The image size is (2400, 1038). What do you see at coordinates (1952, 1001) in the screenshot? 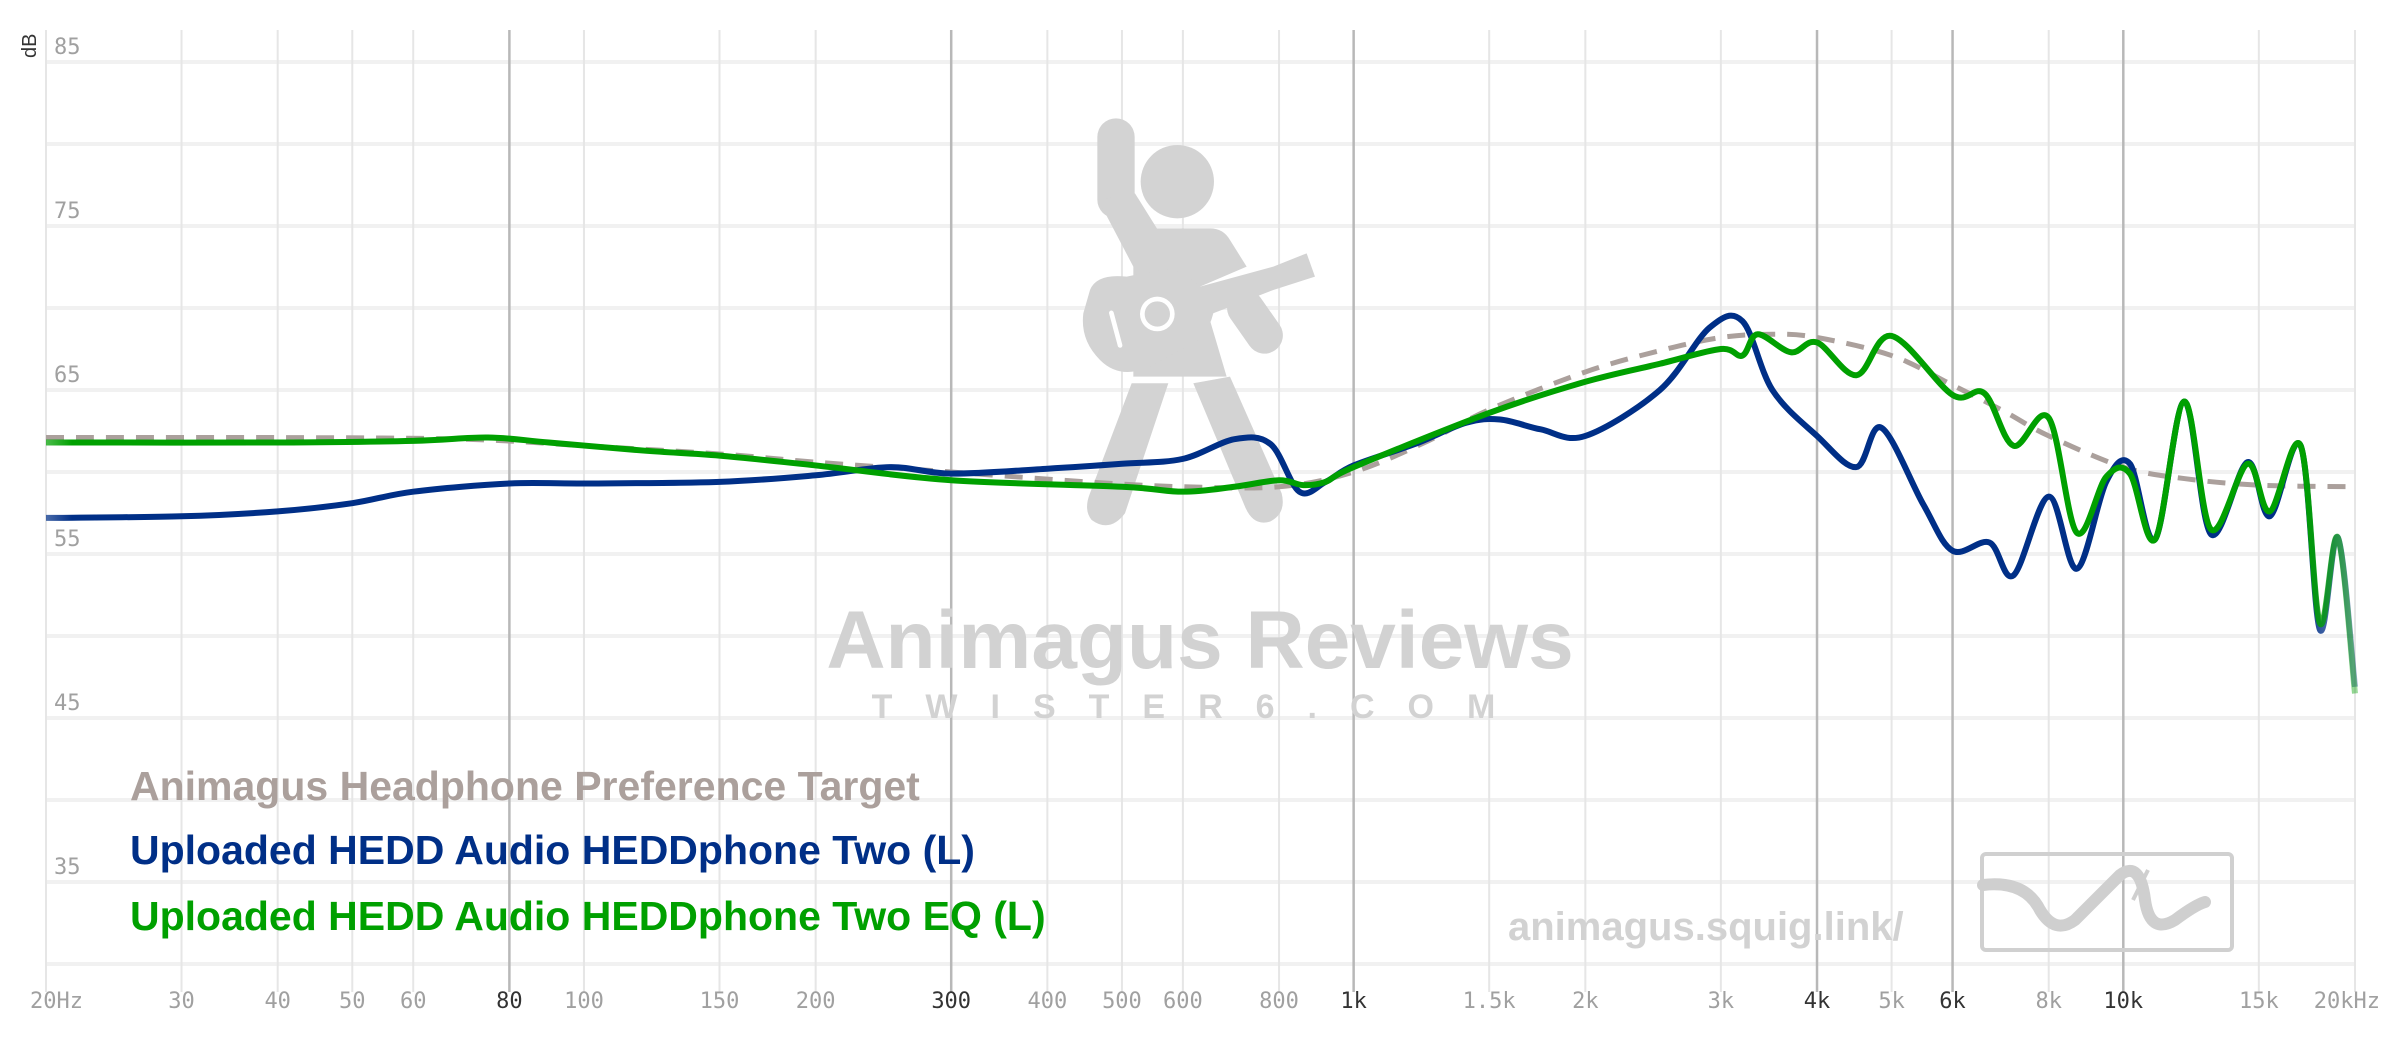
I see `x-tick-label: 6k` at bounding box center [1952, 1001].